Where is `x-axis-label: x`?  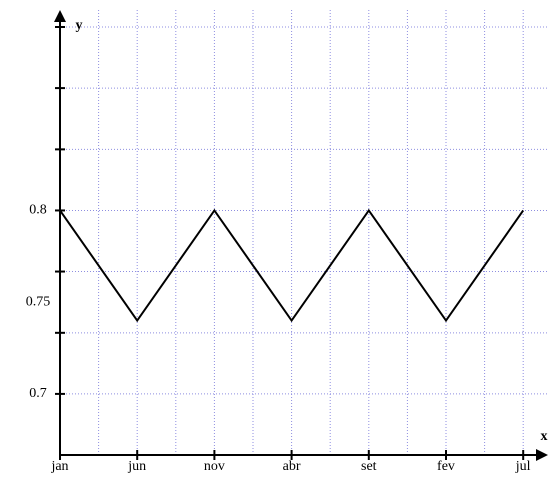 x-axis-label: x is located at coordinates (544, 436).